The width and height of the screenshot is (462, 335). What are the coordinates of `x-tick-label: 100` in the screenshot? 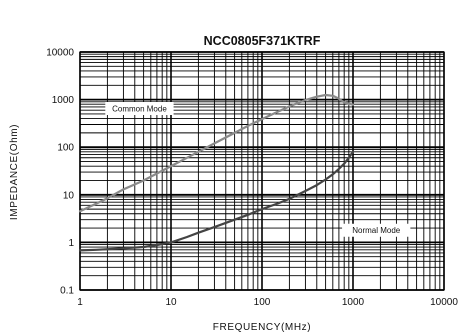 It's located at (262, 302).